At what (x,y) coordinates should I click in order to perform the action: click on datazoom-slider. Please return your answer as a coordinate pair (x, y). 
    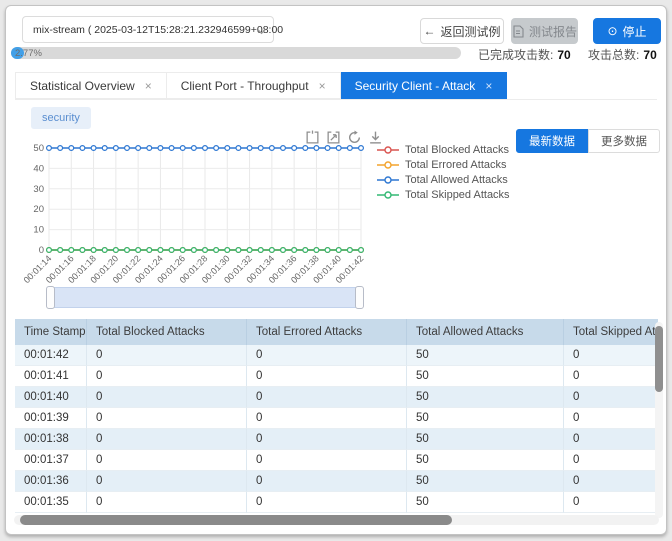
    Looking at the image, I should click on (205, 297).